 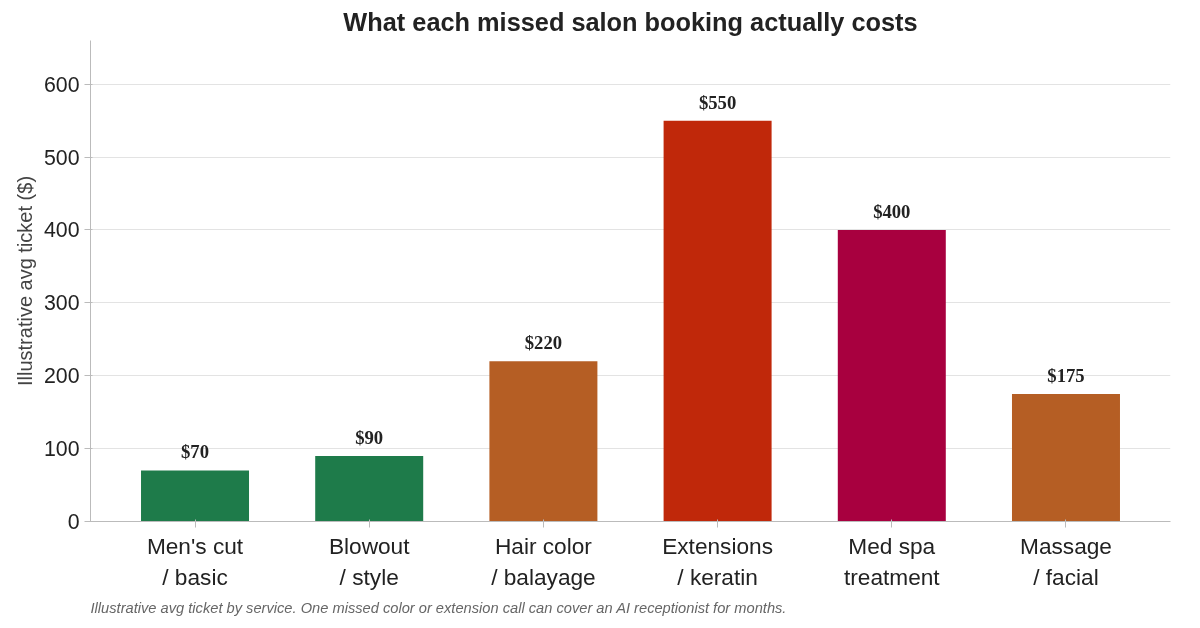 What do you see at coordinates (718, 561) in the screenshot?
I see `x-tick-label: Extensions / keratin` at bounding box center [718, 561].